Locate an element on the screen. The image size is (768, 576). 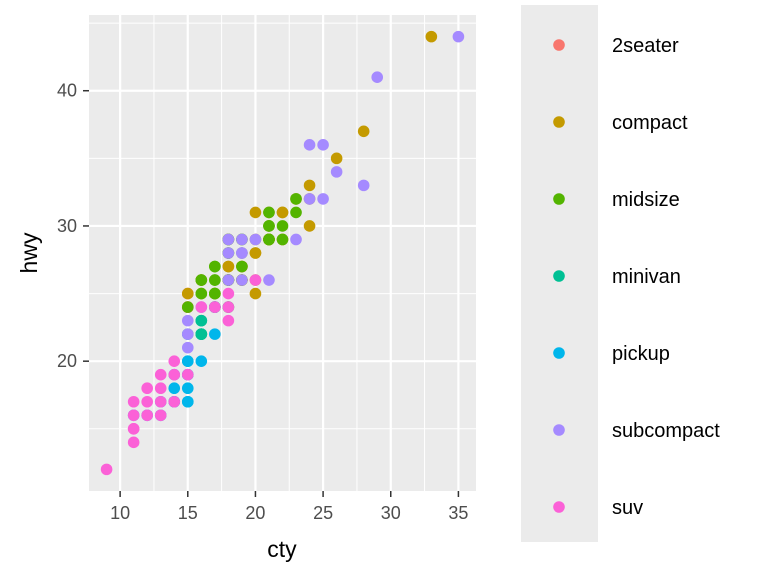
legend-key-2seater is located at coordinates (559, 45).